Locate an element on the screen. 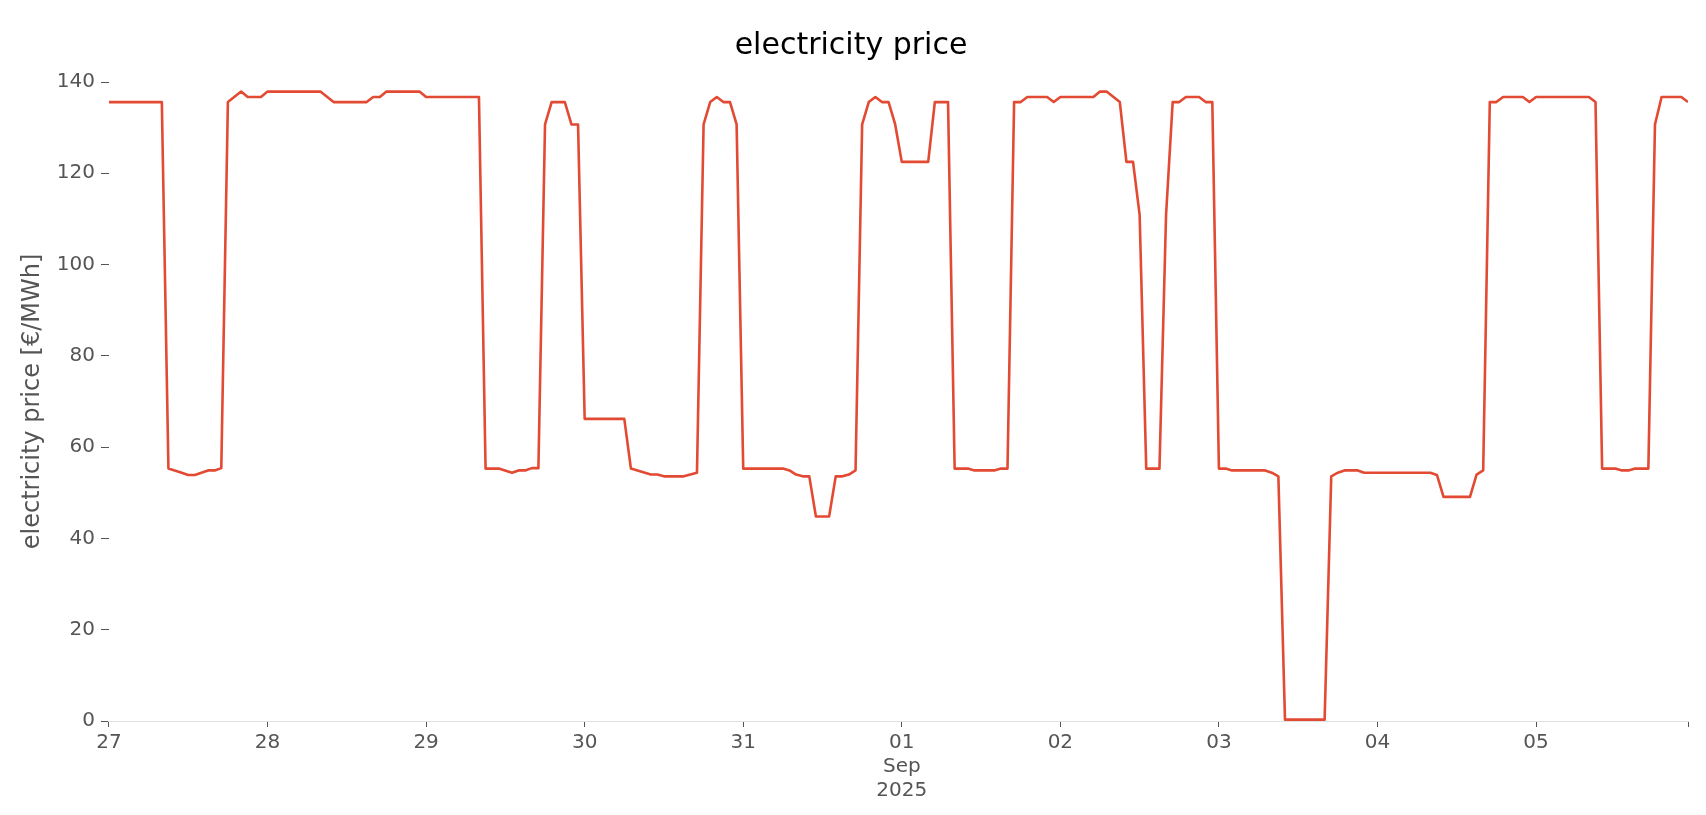 This screenshot has width=1706, height=815. x-tick-label: 03 is located at coordinates (1219, 741).